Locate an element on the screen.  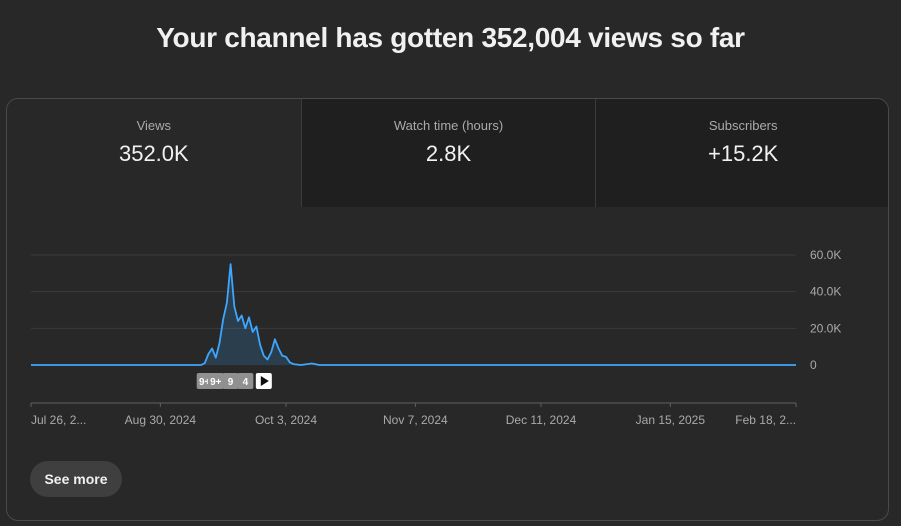
marker-badge: 4 is located at coordinates (245, 381).